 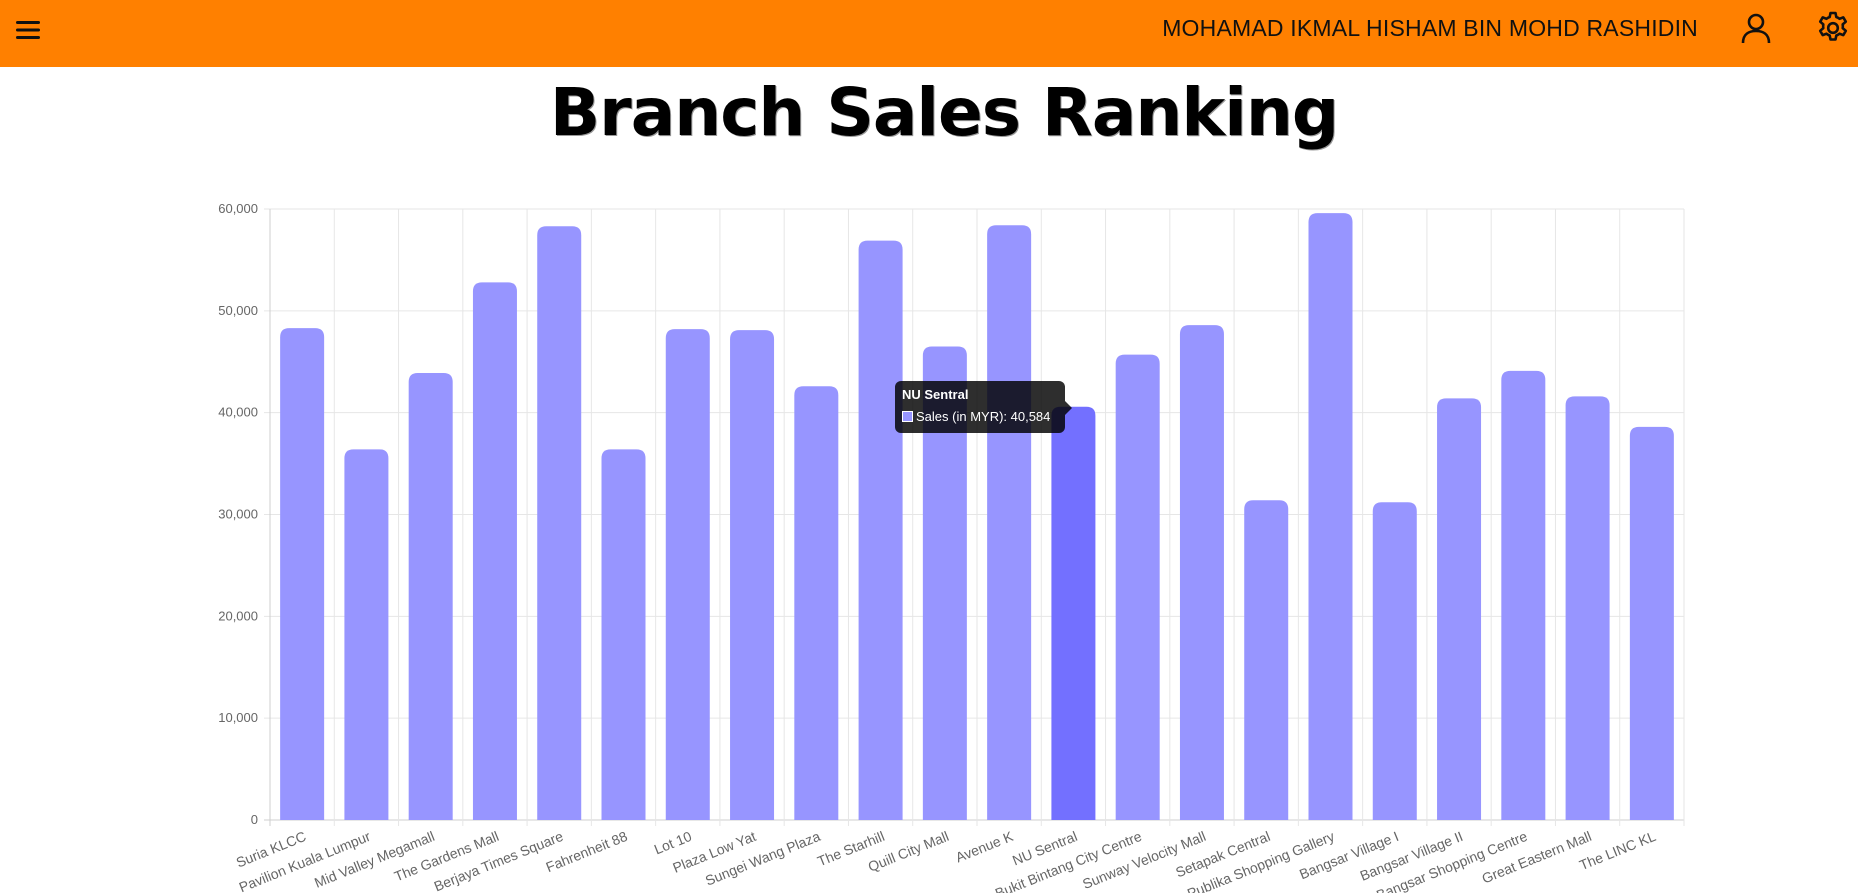 I want to click on y-tick-label: 60,000, so click(x=238, y=208).